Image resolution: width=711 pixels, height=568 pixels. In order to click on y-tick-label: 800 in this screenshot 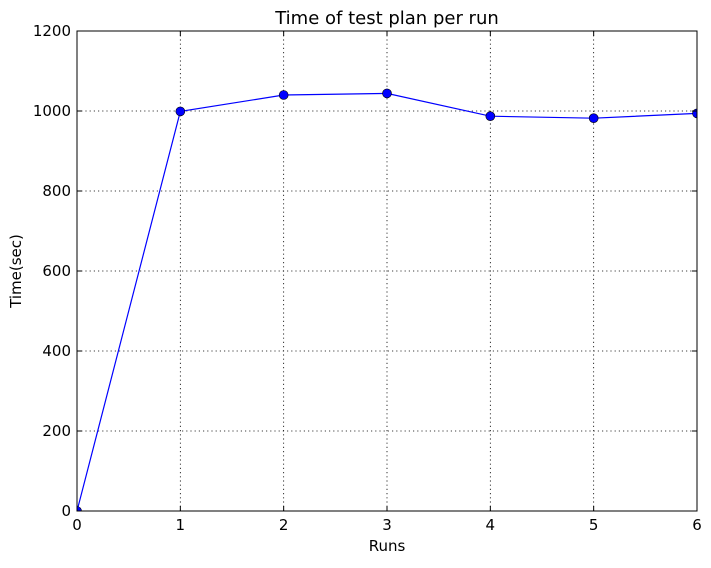, I will do `click(56, 191)`.